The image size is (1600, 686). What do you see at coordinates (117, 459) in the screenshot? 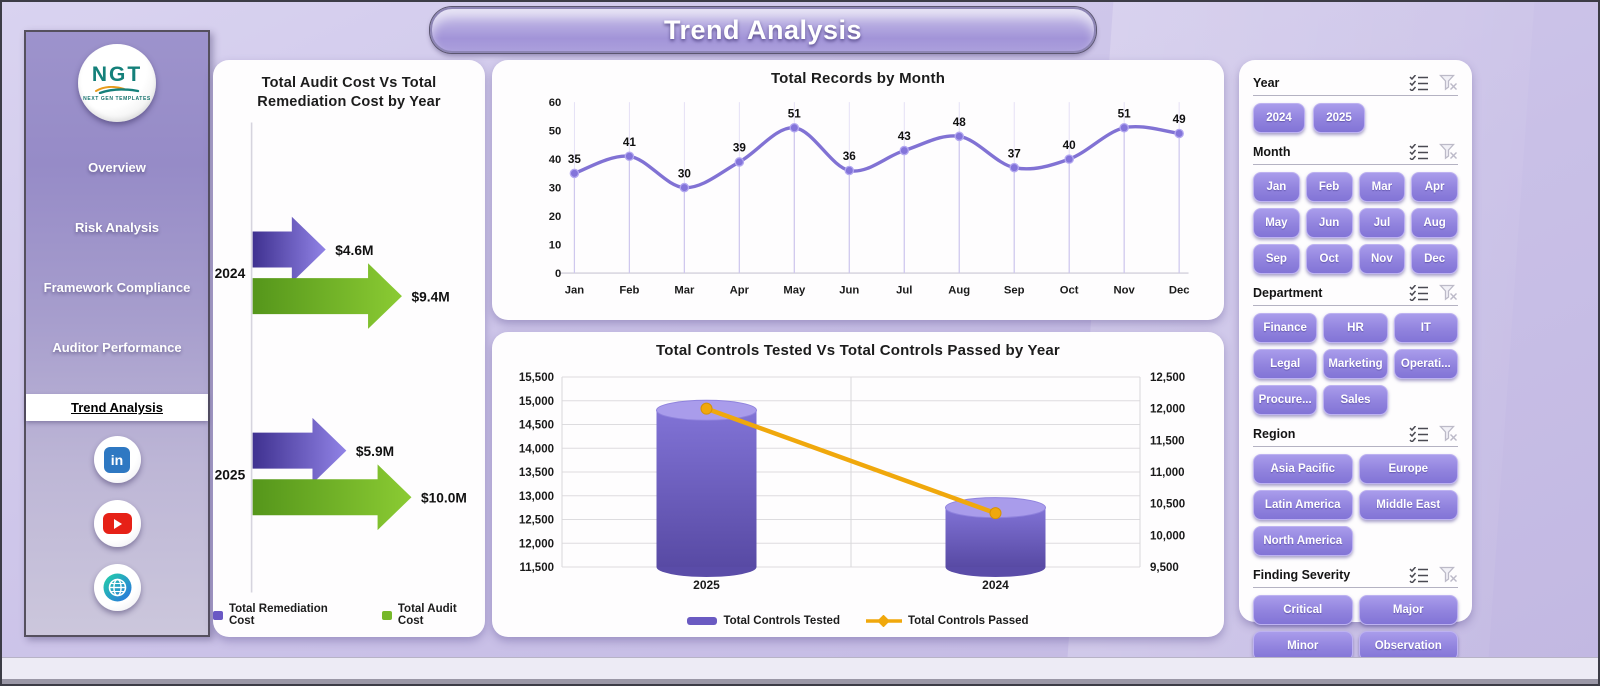
I see `linkedin-icon: in` at bounding box center [117, 459].